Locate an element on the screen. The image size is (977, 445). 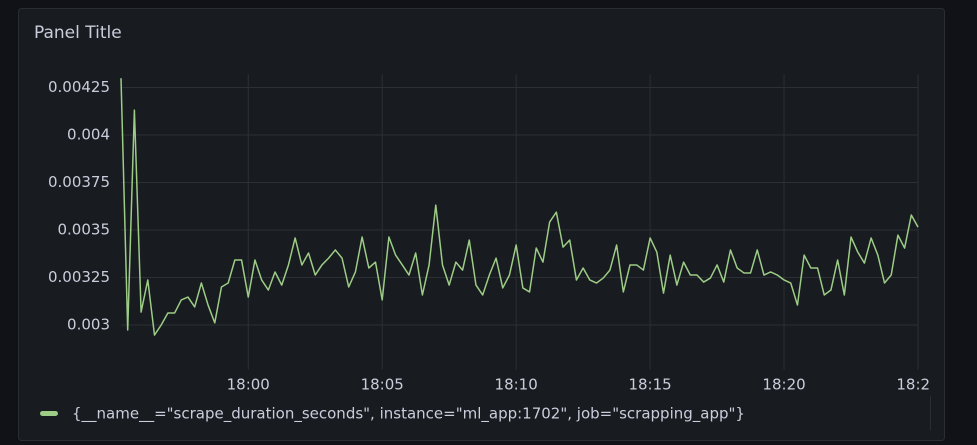
x-tick-label: 18:10 is located at coordinates (516, 385).